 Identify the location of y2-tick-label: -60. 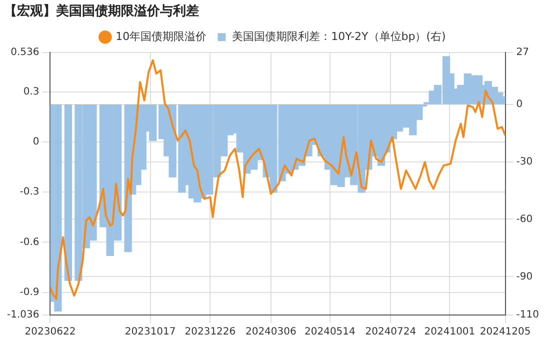
(524, 219).